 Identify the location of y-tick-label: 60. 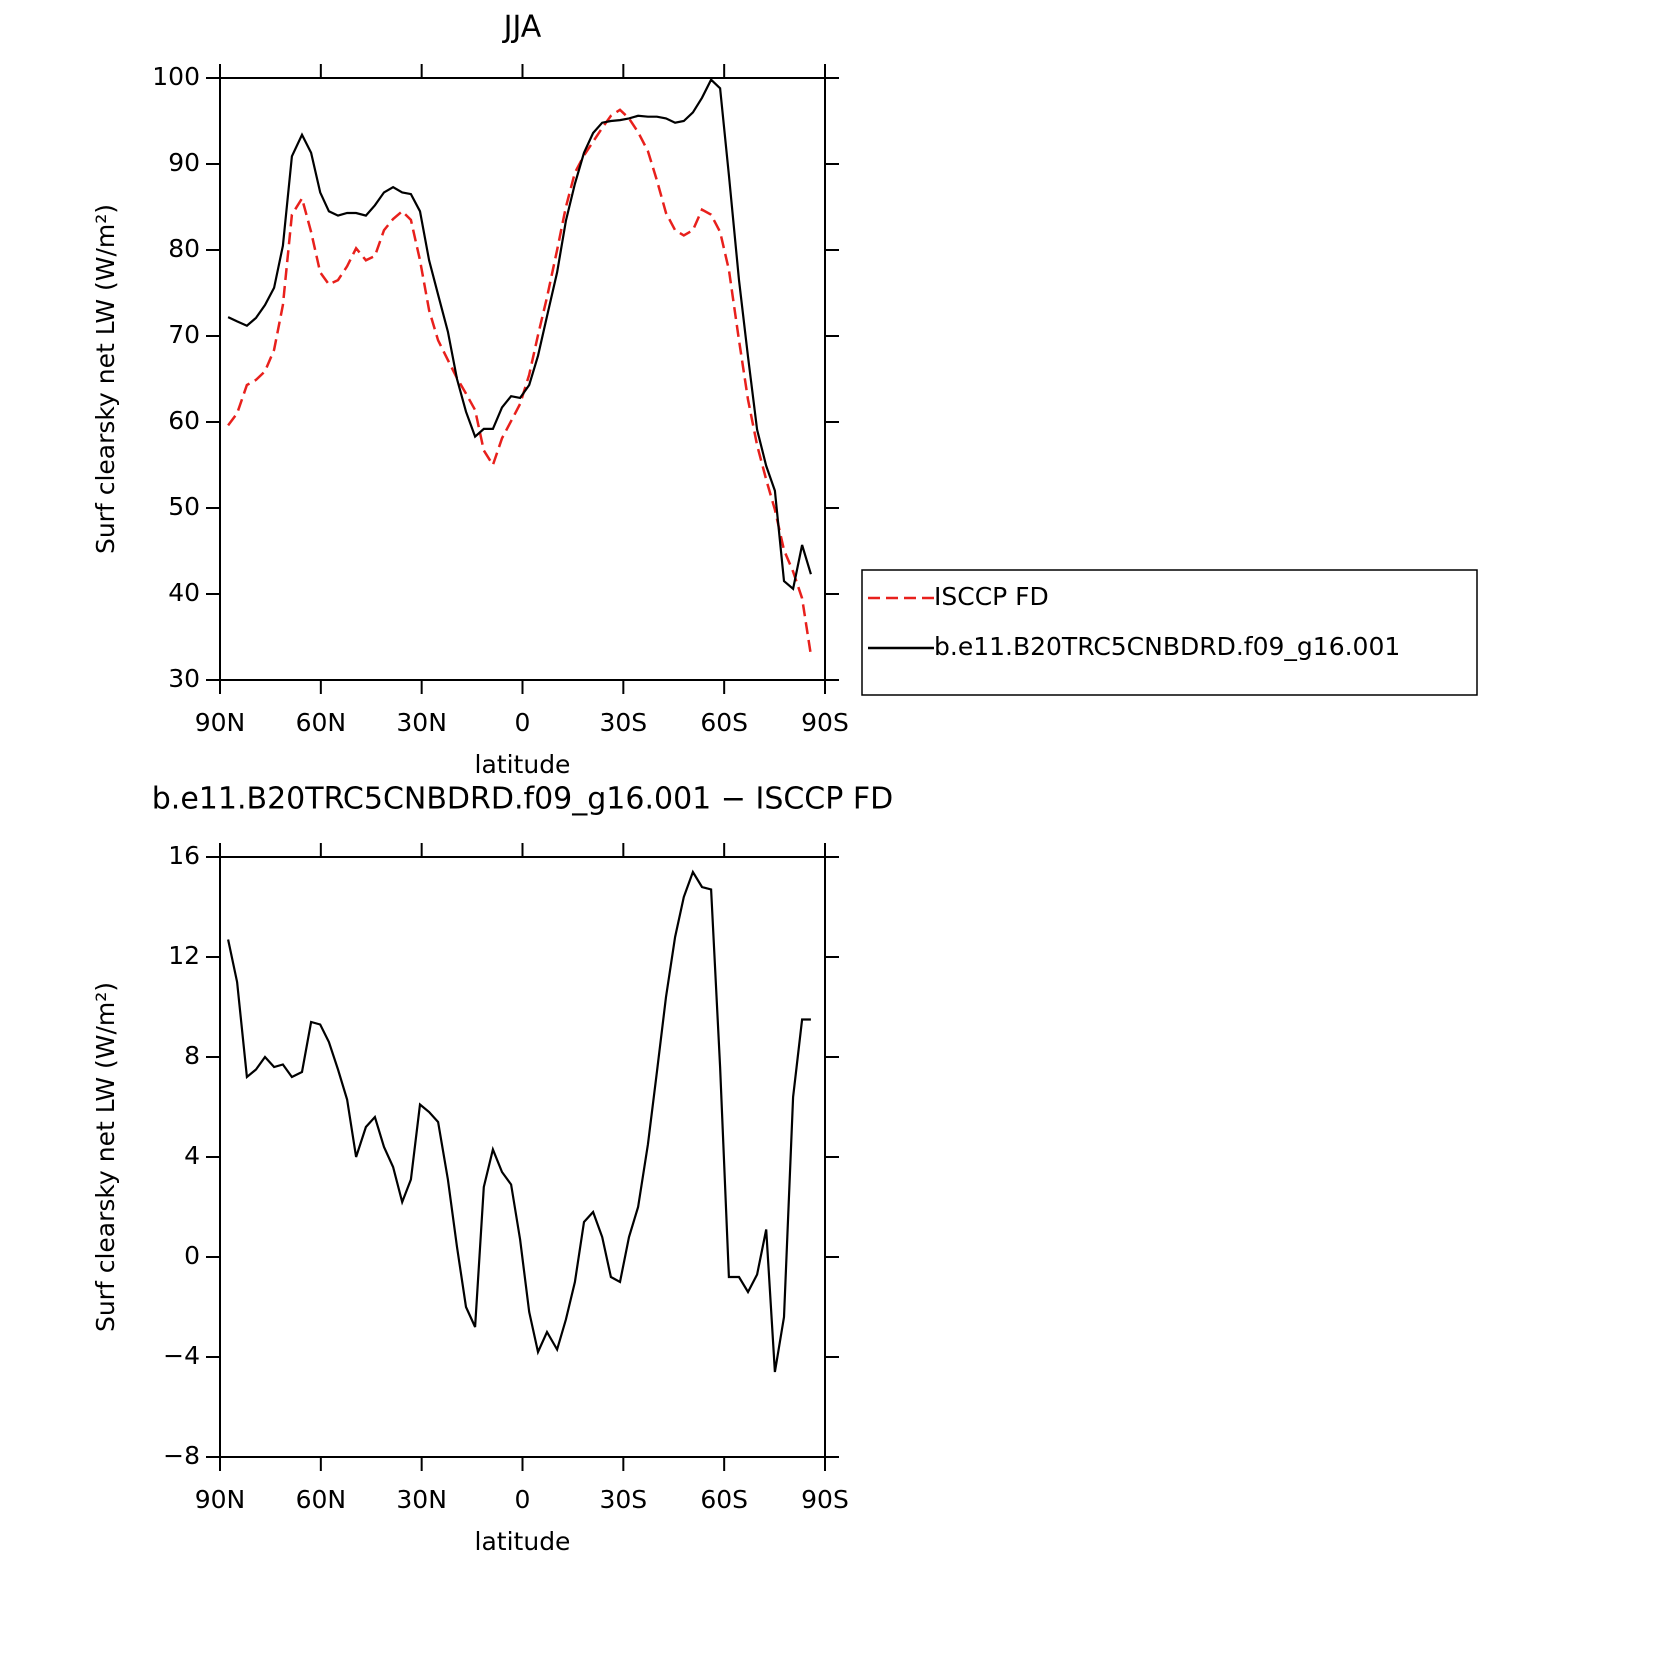
(184, 420).